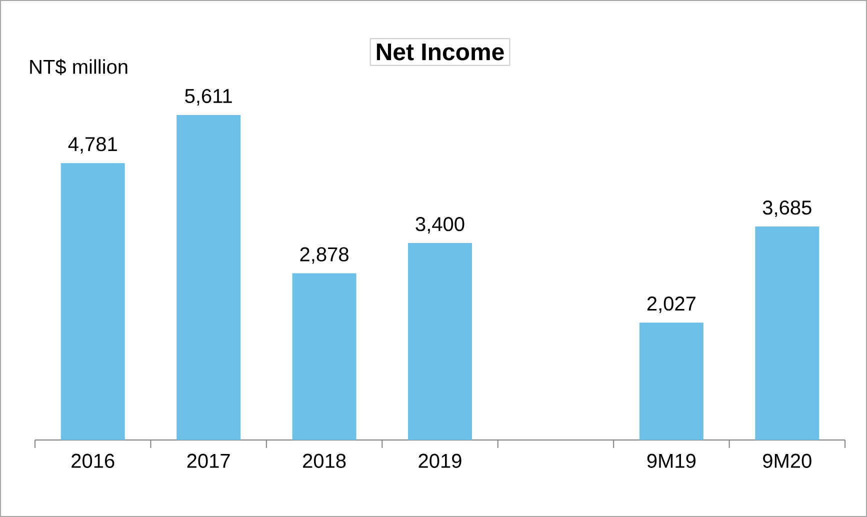 Image resolution: width=867 pixels, height=517 pixels. I want to click on data-label: 2,878, so click(324, 255).